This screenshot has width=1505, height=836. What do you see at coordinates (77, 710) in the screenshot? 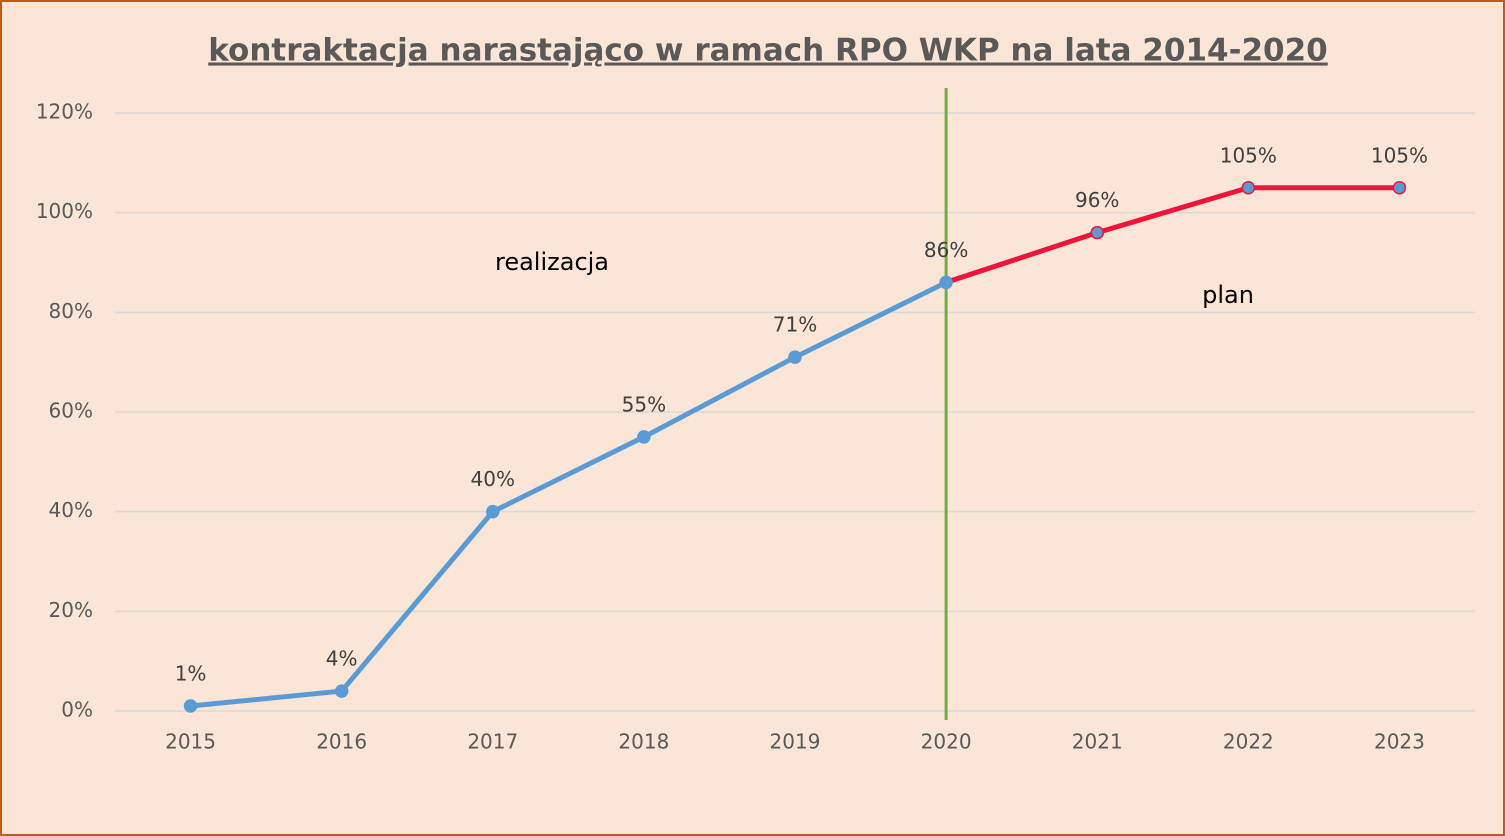
I see `y-tick-label: 0%` at bounding box center [77, 710].